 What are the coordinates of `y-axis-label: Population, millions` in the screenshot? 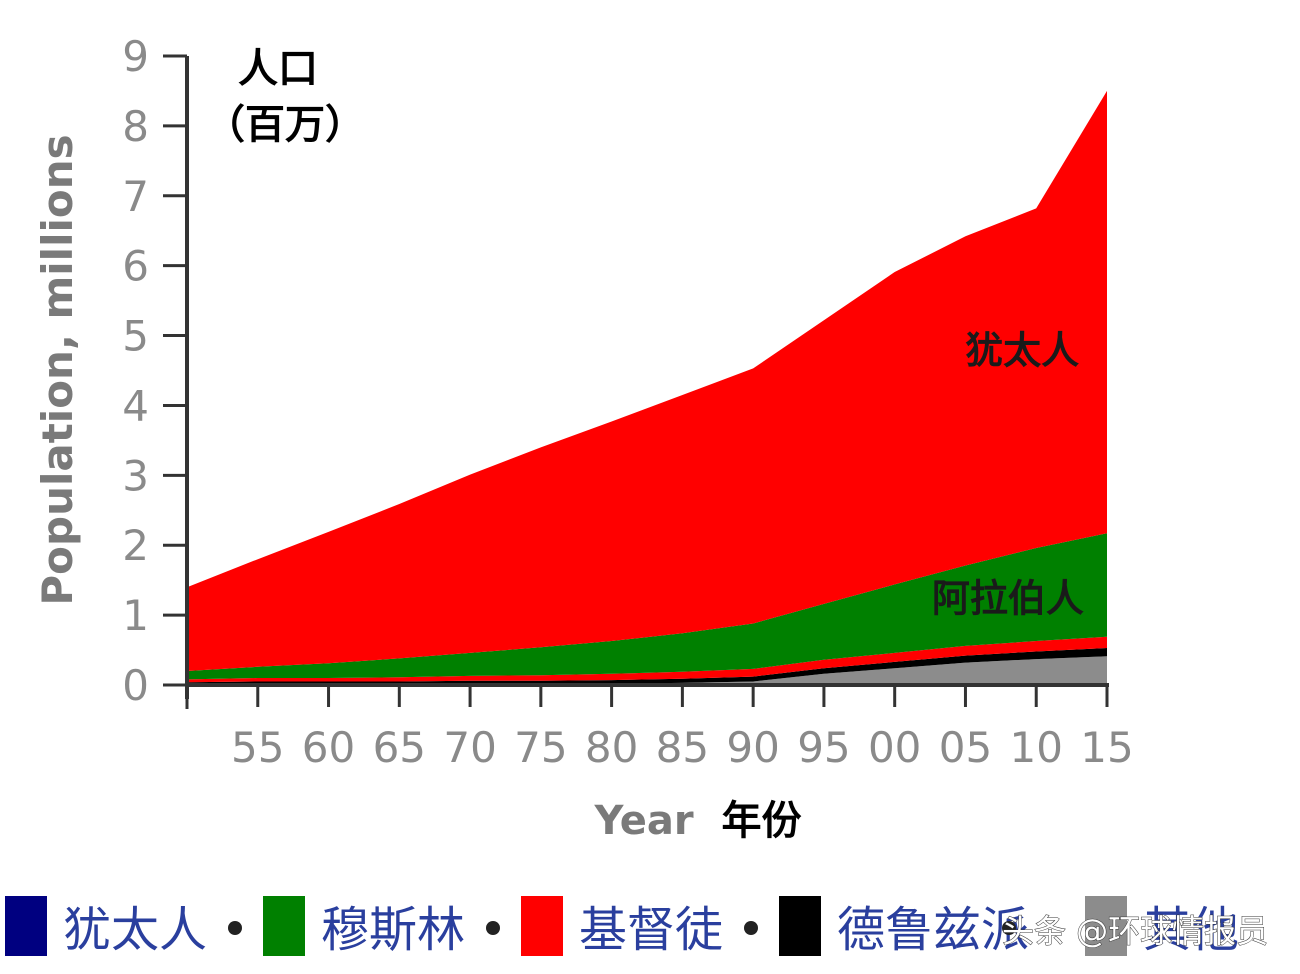 It's located at (57, 369).